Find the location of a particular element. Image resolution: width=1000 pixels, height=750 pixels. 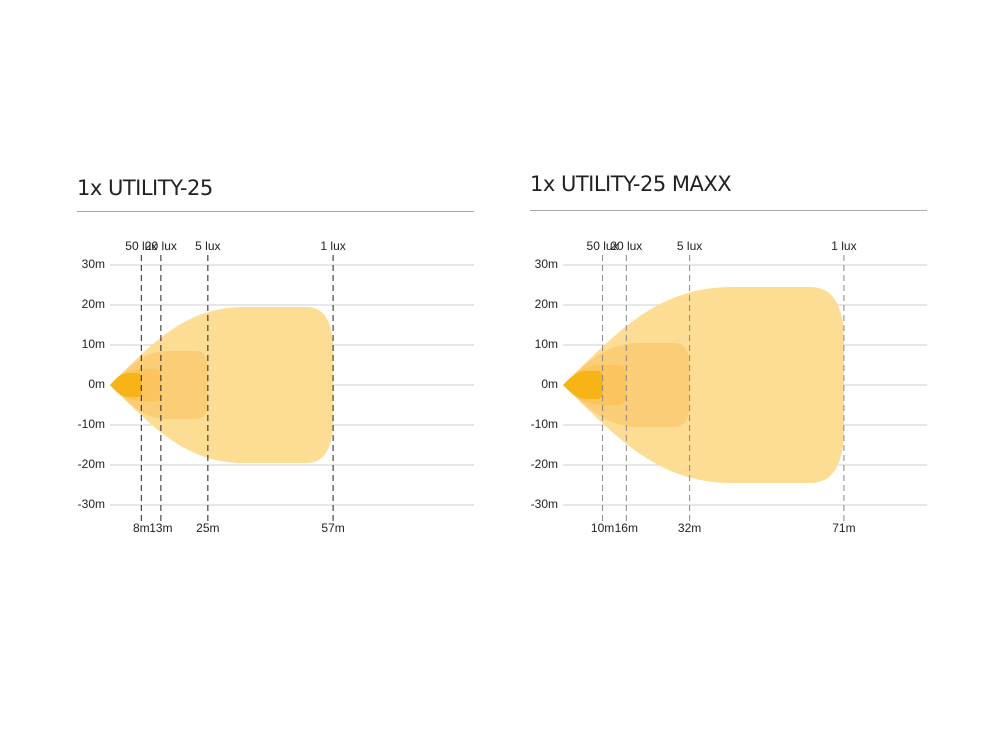

distance-label: 16m is located at coordinates (626, 528).